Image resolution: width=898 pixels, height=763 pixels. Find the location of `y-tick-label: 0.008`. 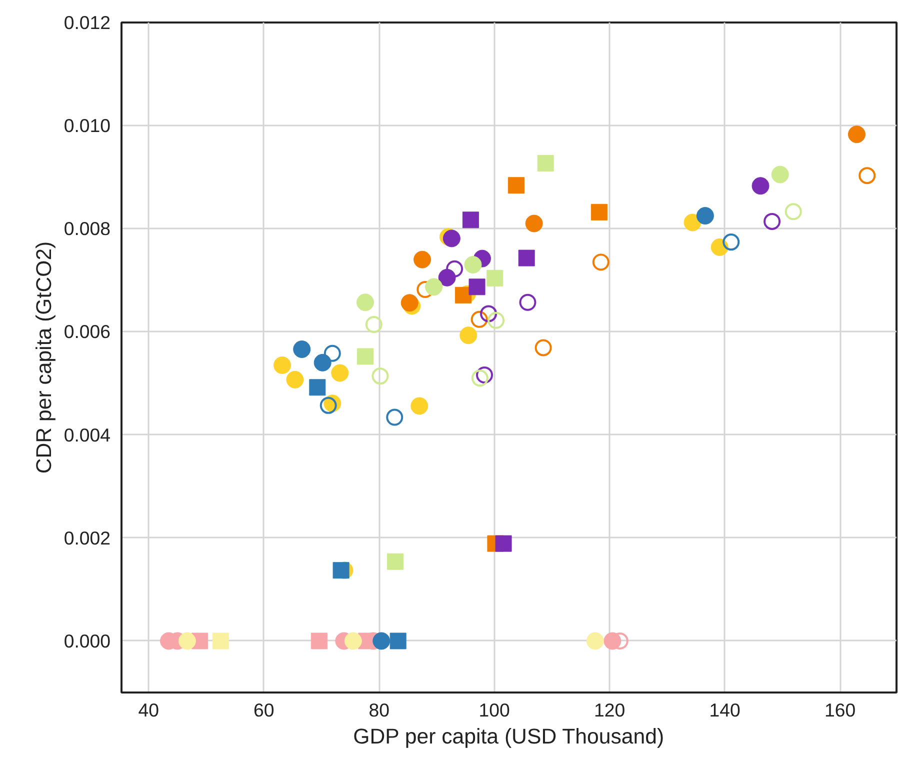

y-tick-label: 0.008 is located at coordinates (87, 229).